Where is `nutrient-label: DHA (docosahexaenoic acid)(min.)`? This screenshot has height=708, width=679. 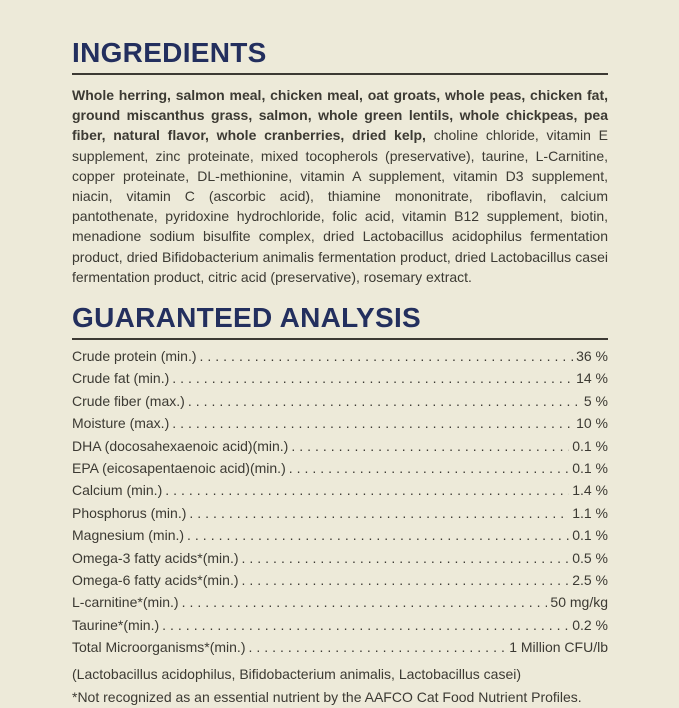
nutrient-label: DHA (docosahexaenoic acid)(min.) is located at coordinates (180, 445).